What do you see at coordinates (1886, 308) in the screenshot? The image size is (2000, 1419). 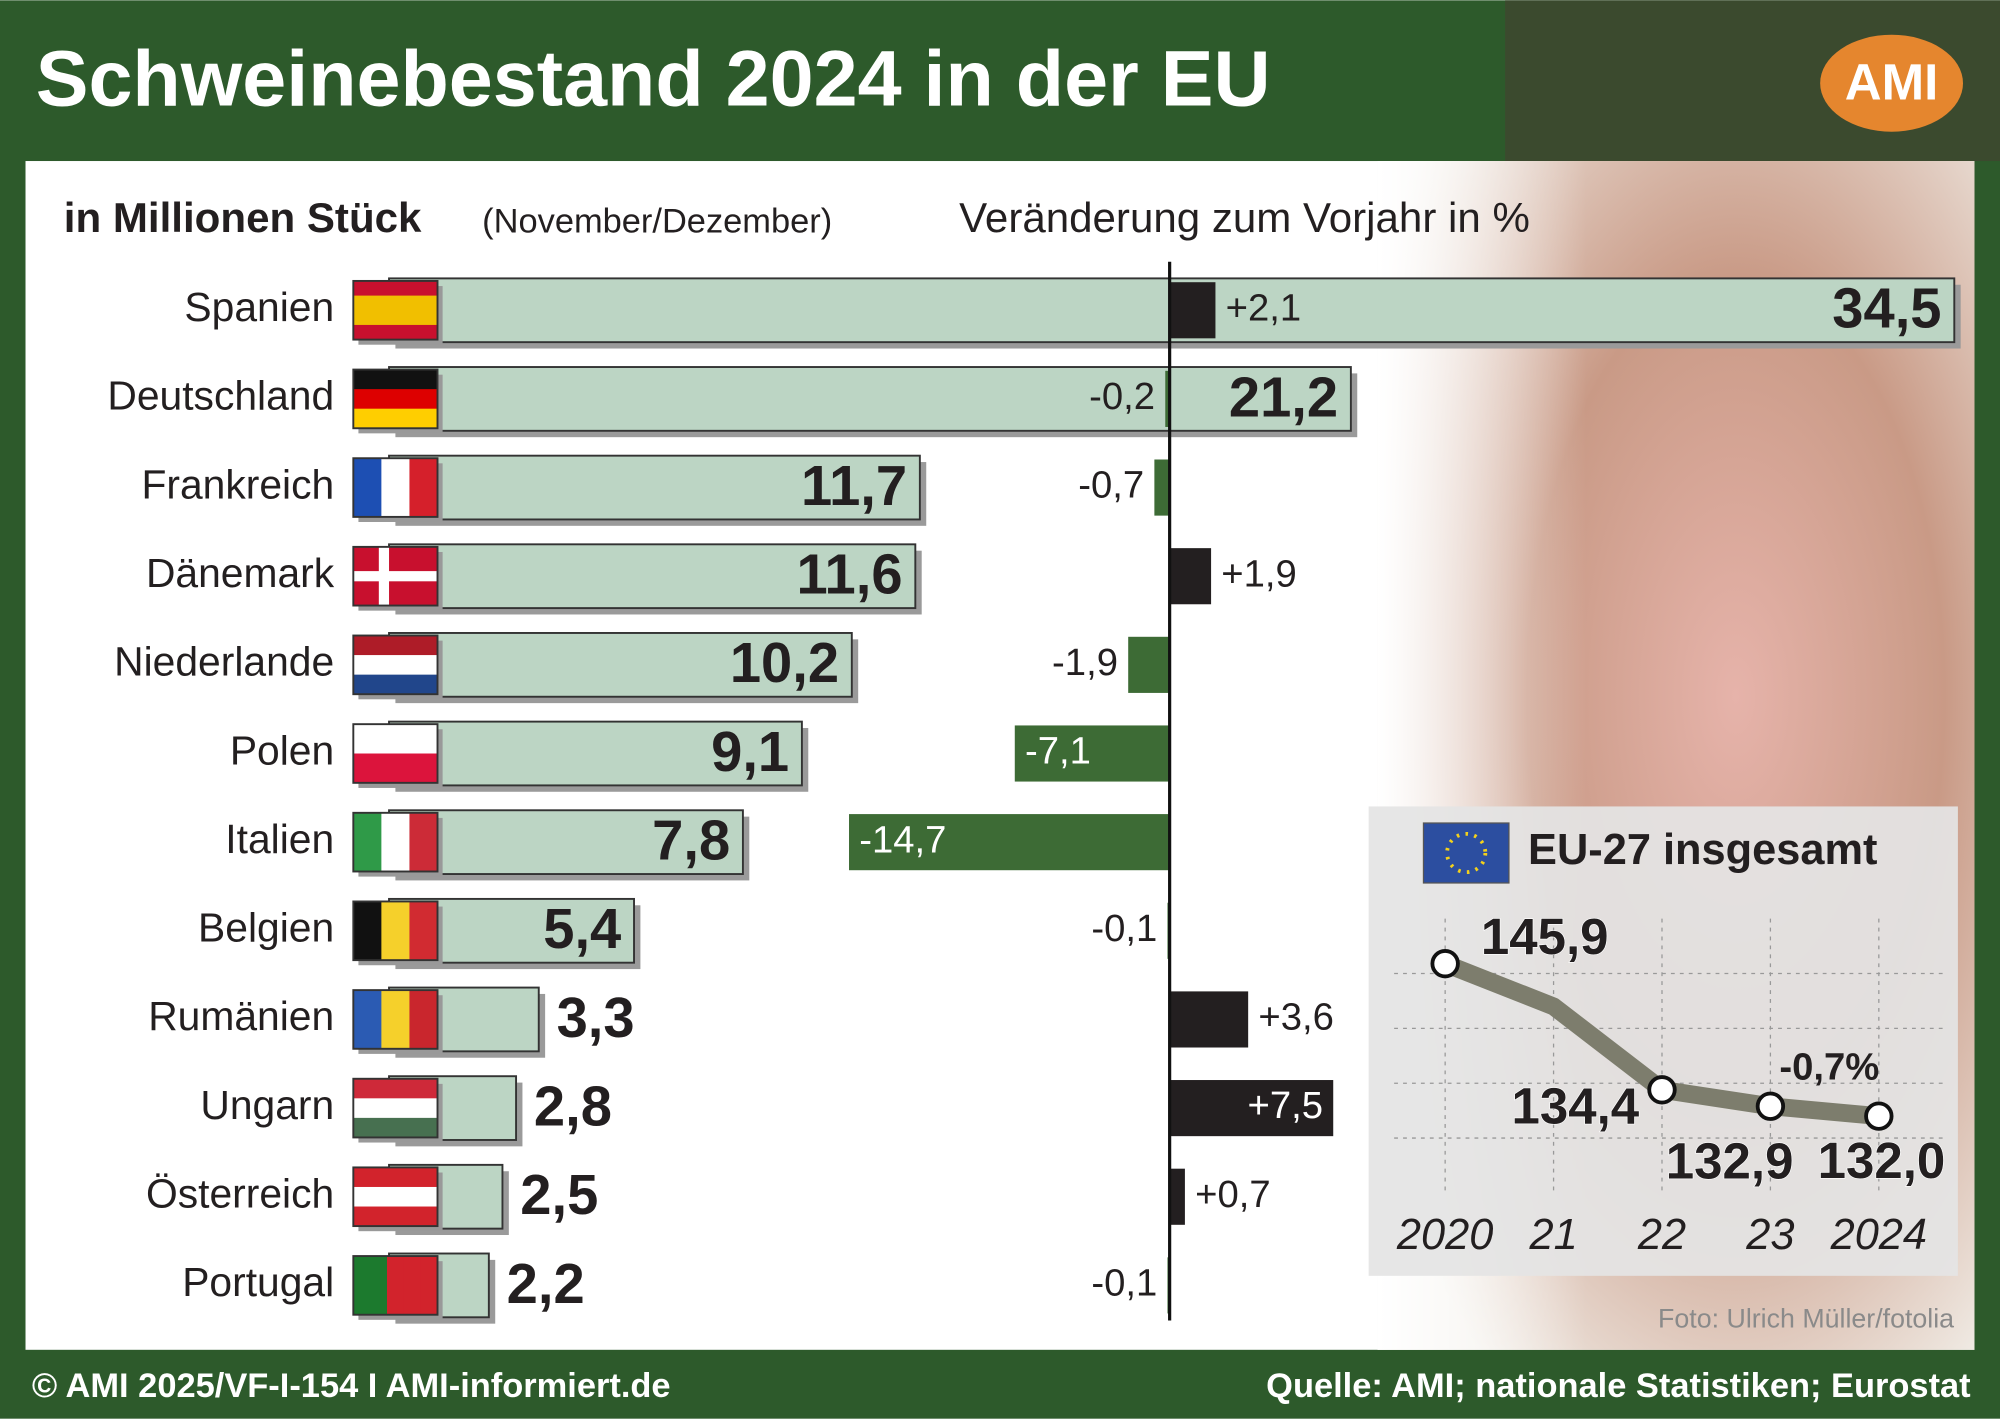 I see `value-label: 34,5` at bounding box center [1886, 308].